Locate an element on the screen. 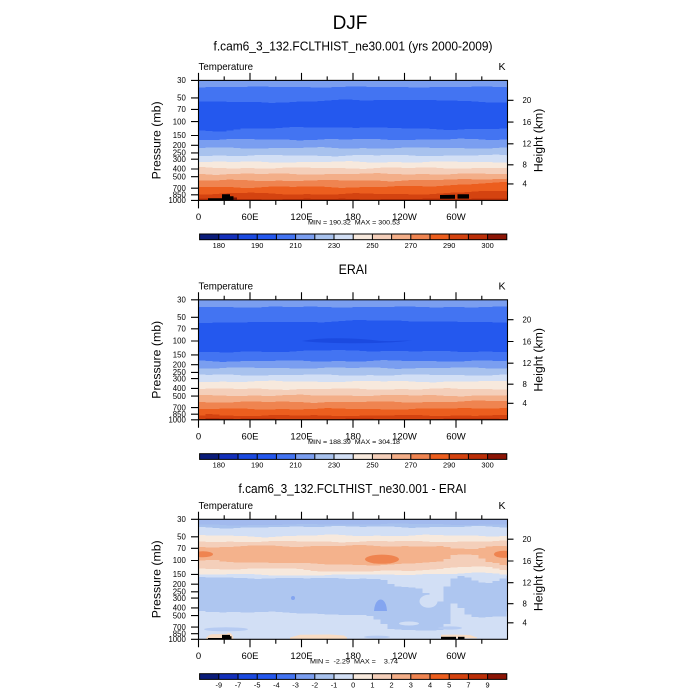  svg-text: 3 is located at coordinates (411, 685).